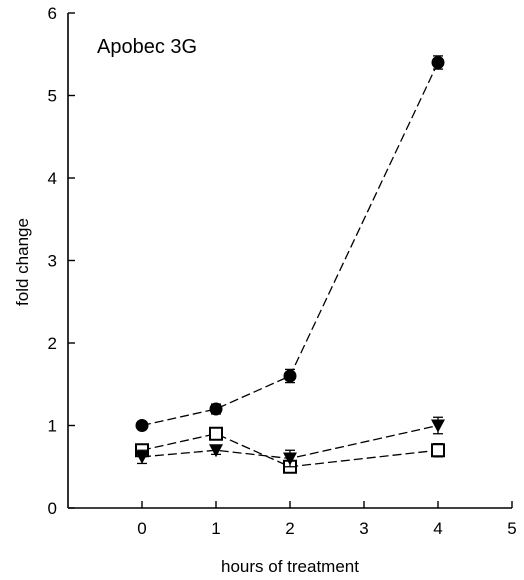 This screenshot has width=524, height=580. What do you see at coordinates (52, 508) in the screenshot?
I see `y-tick-label: 0` at bounding box center [52, 508].